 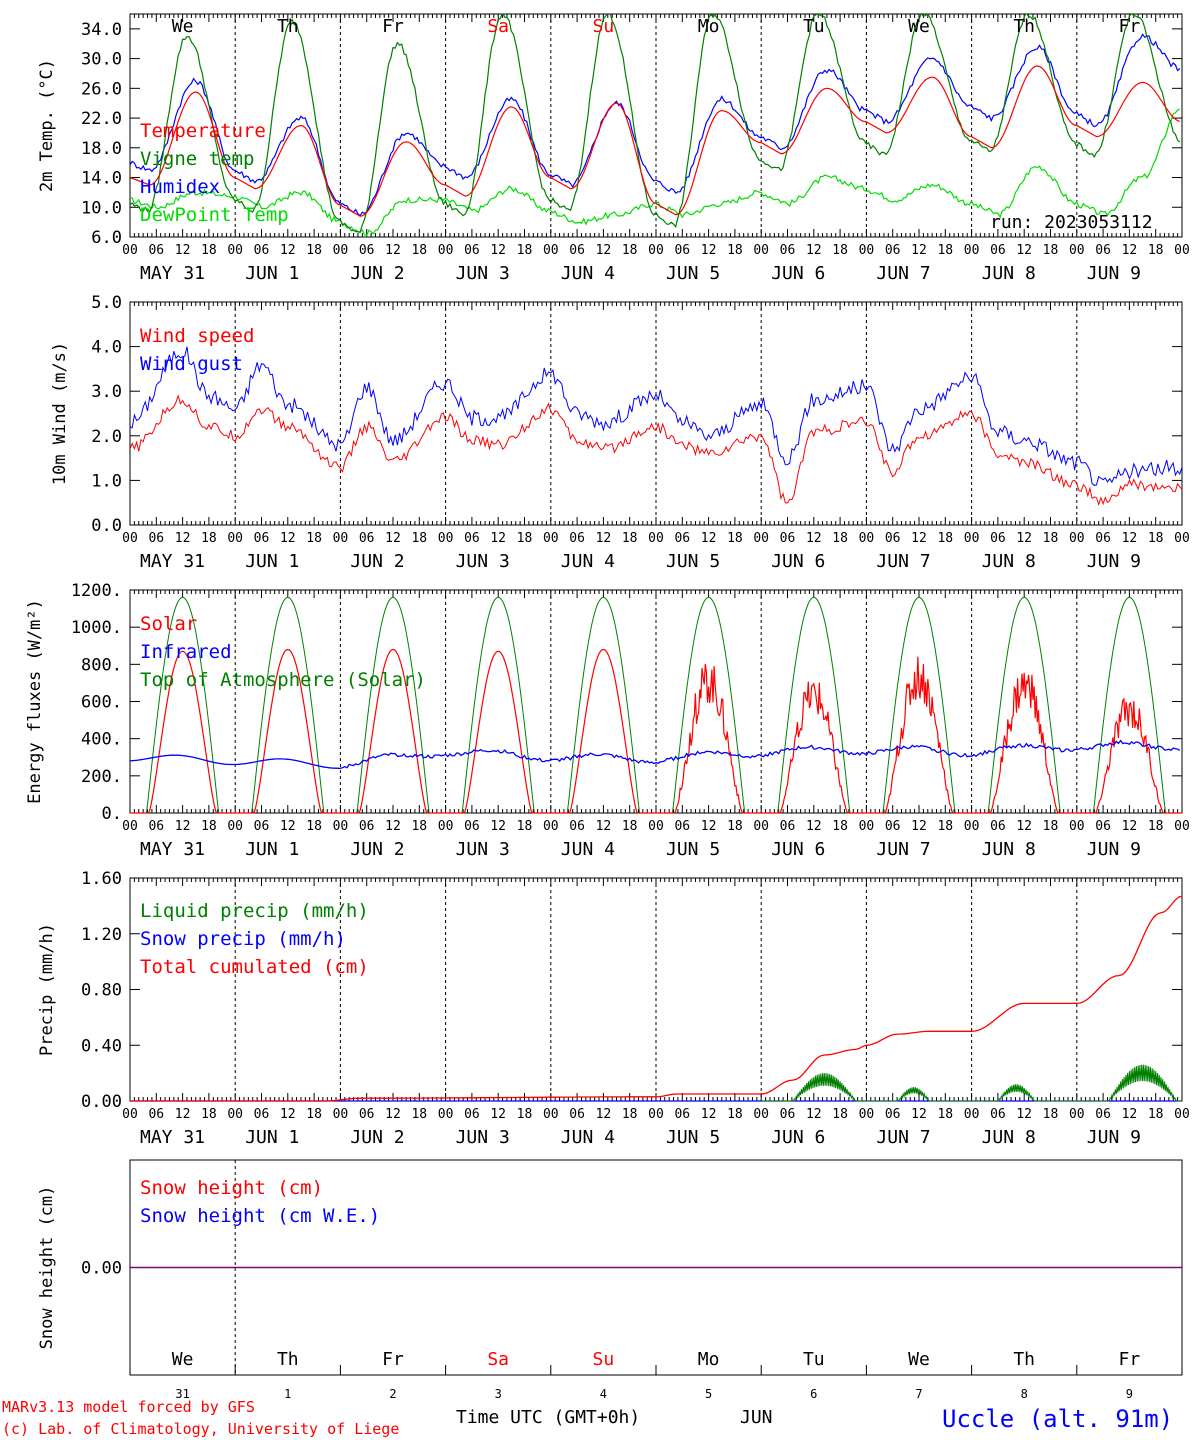 What do you see at coordinates (101, 30) in the screenshot?
I see `y-tick-label: 34.0` at bounding box center [101, 30].